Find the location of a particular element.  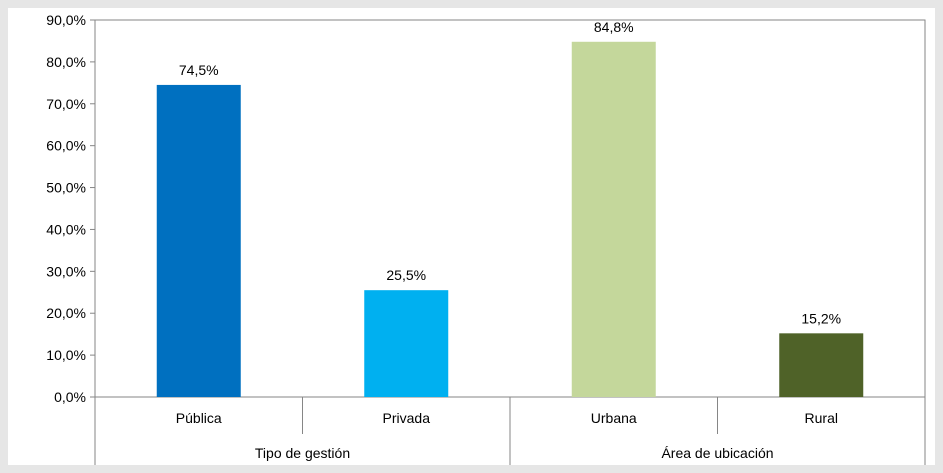

y-tick-label: 30,0% is located at coordinates (66, 271).